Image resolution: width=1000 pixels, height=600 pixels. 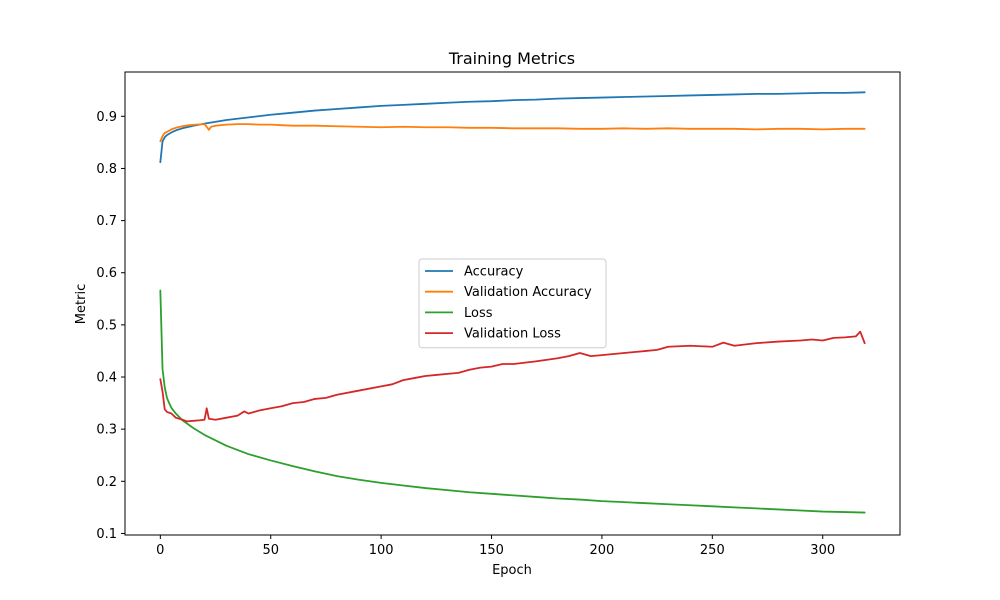 What do you see at coordinates (106, 378) in the screenshot?
I see `y-tick-label: 0.4` at bounding box center [106, 378].